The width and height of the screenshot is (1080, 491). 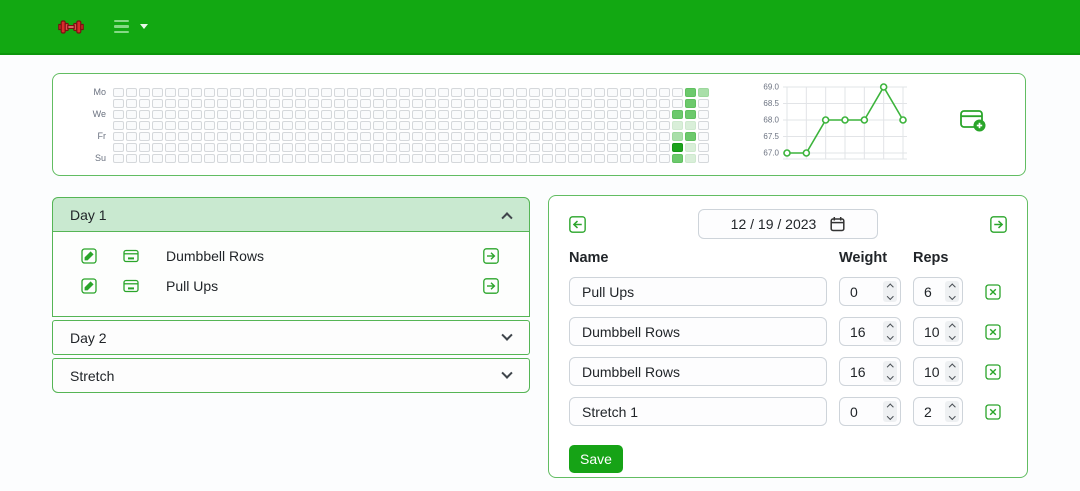 What do you see at coordinates (291, 375) in the screenshot?
I see `accordion-header-stretch: Stretch` at bounding box center [291, 375].